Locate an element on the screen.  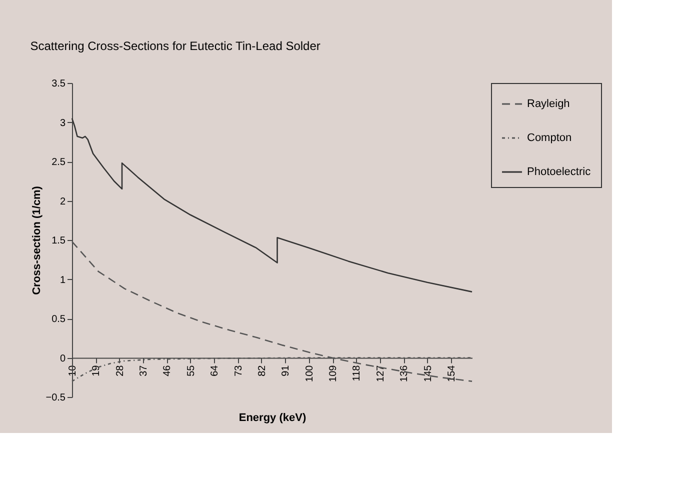
x-tick-label: 19 is located at coordinates (96, 370).